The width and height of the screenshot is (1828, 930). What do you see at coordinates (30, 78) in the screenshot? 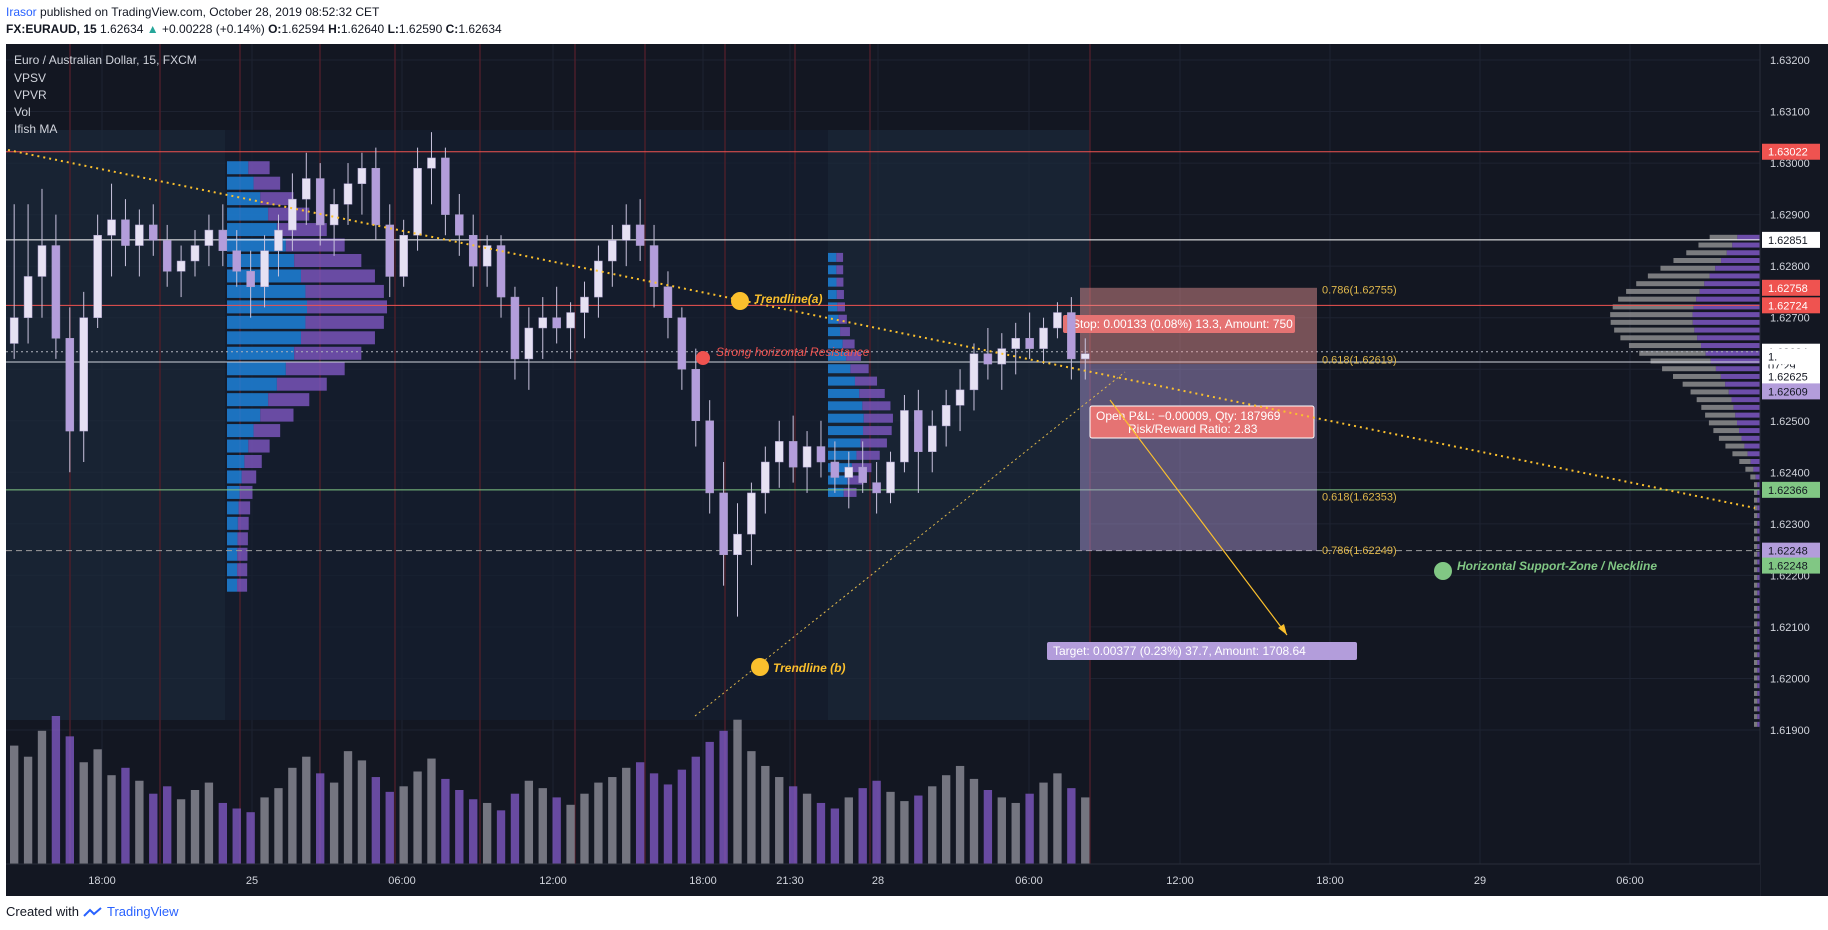
I see `legend-item: VPSV` at bounding box center [30, 78].